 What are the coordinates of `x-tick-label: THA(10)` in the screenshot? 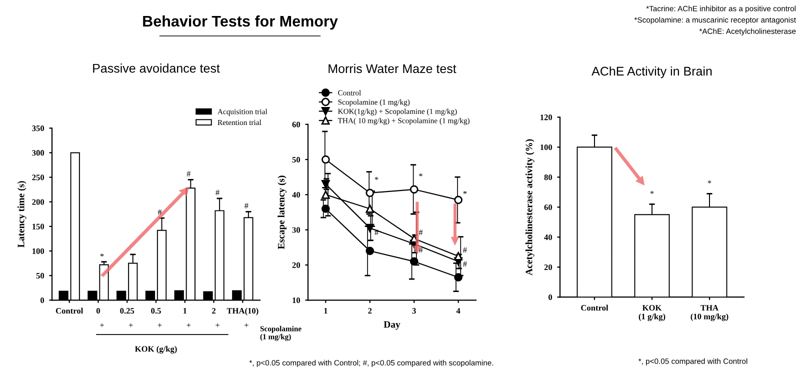 It's located at (242, 312).